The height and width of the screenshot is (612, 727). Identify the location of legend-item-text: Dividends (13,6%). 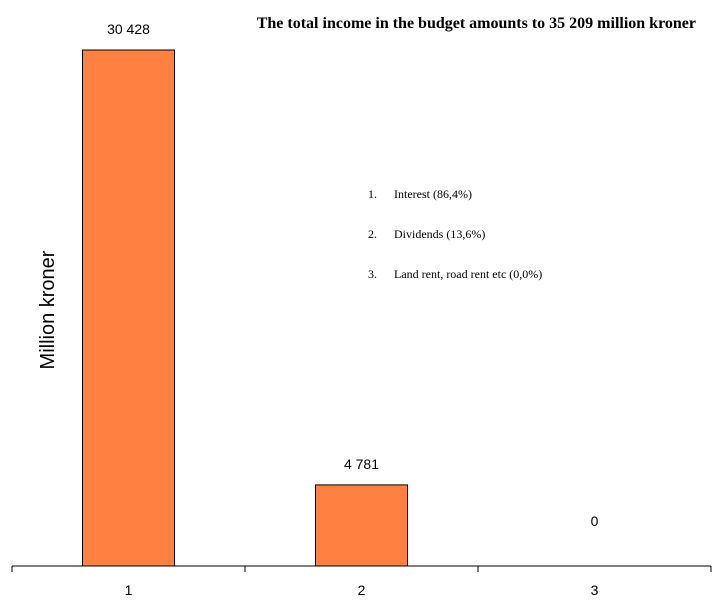
(439, 234).